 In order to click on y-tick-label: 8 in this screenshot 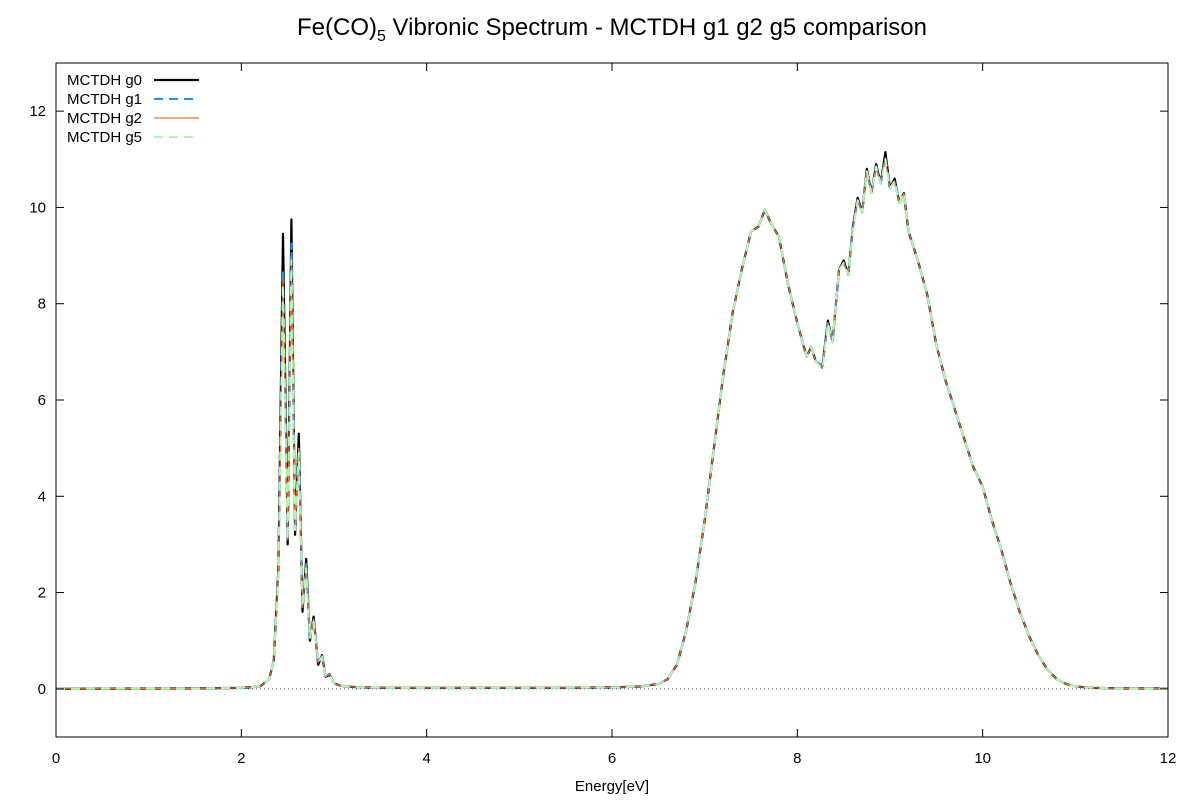, I will do `click(42, 304)`.